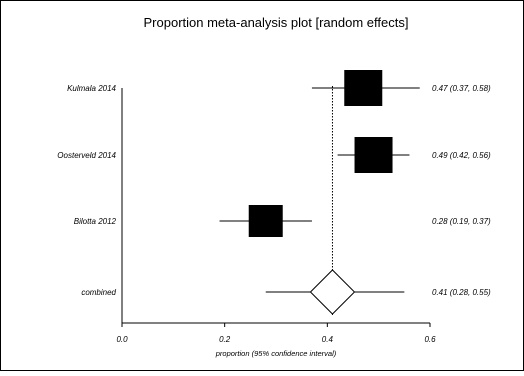  Describe the element at coordinates (286, 292) in the screenshot. I see `combined-row: combined 0.41 (0.28, 0.55)` at that location.